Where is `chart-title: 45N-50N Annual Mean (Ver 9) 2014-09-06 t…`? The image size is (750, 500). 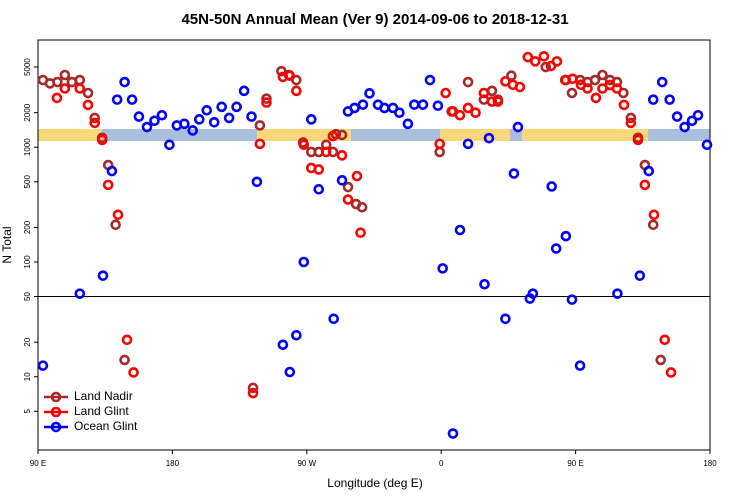 chart-title: 45N-50N Annual Mean (Ver 9) 2014-09-06 t… is located at coordinates (374, 19).